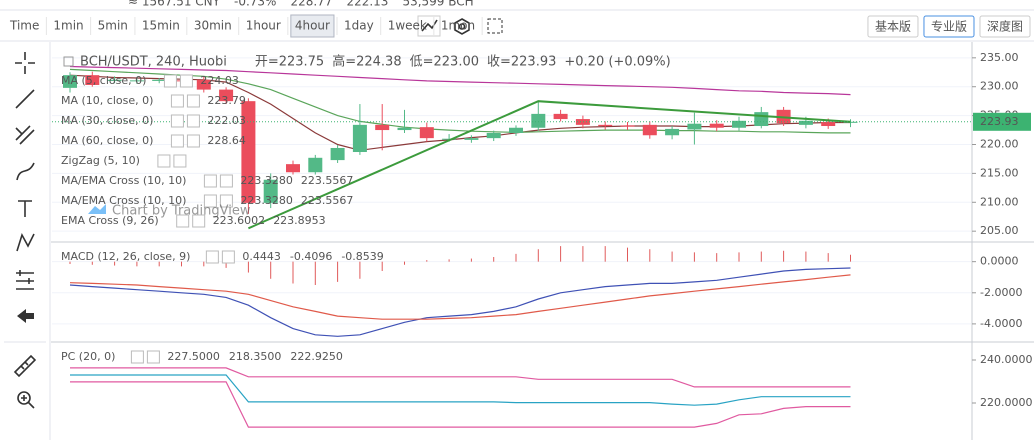 Image resolution: width=1034 pixels, height=440 pixels. I want to click on version-button-label: 专业版, so click(949, 26).